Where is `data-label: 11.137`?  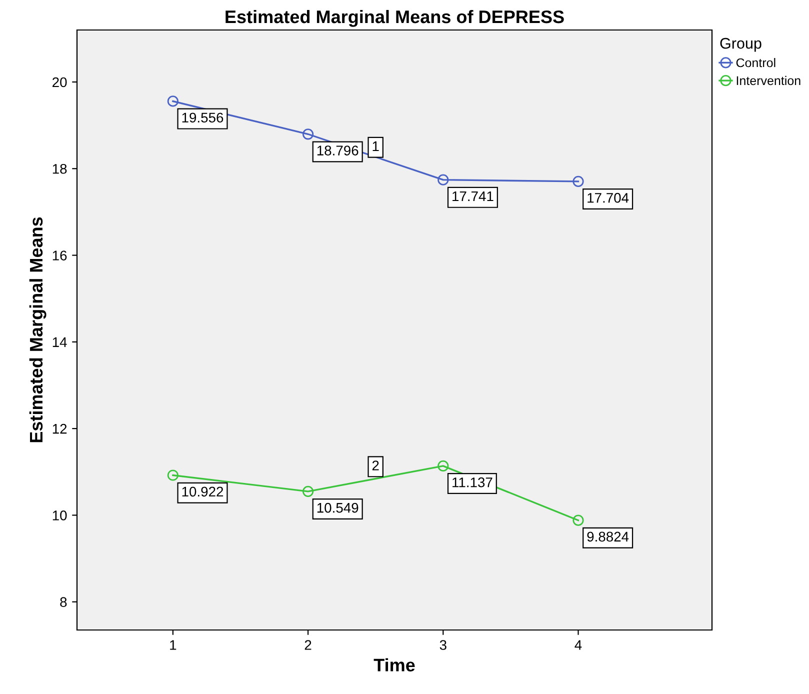 data-label: 11.137 is located at coordinates (472, 482).